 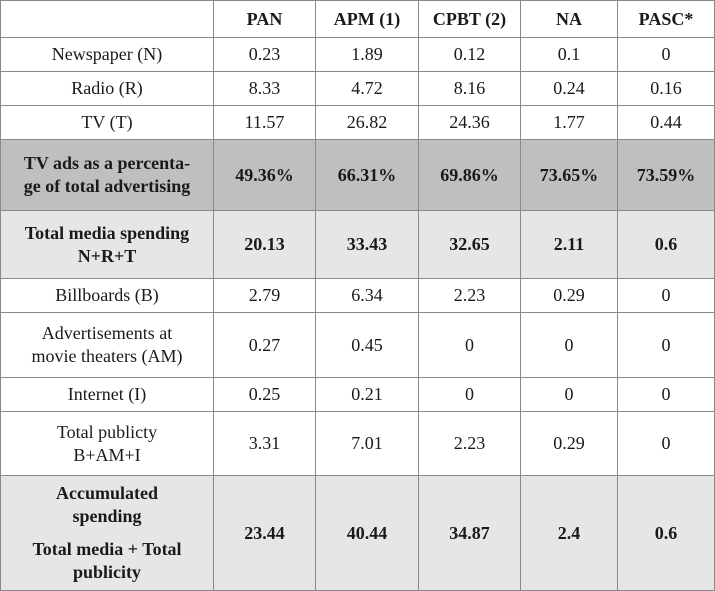 What do you see at coordinates (107, 431) in the screenshot?
I see `label-line: Total publicty` at bounding box center [107, 431].